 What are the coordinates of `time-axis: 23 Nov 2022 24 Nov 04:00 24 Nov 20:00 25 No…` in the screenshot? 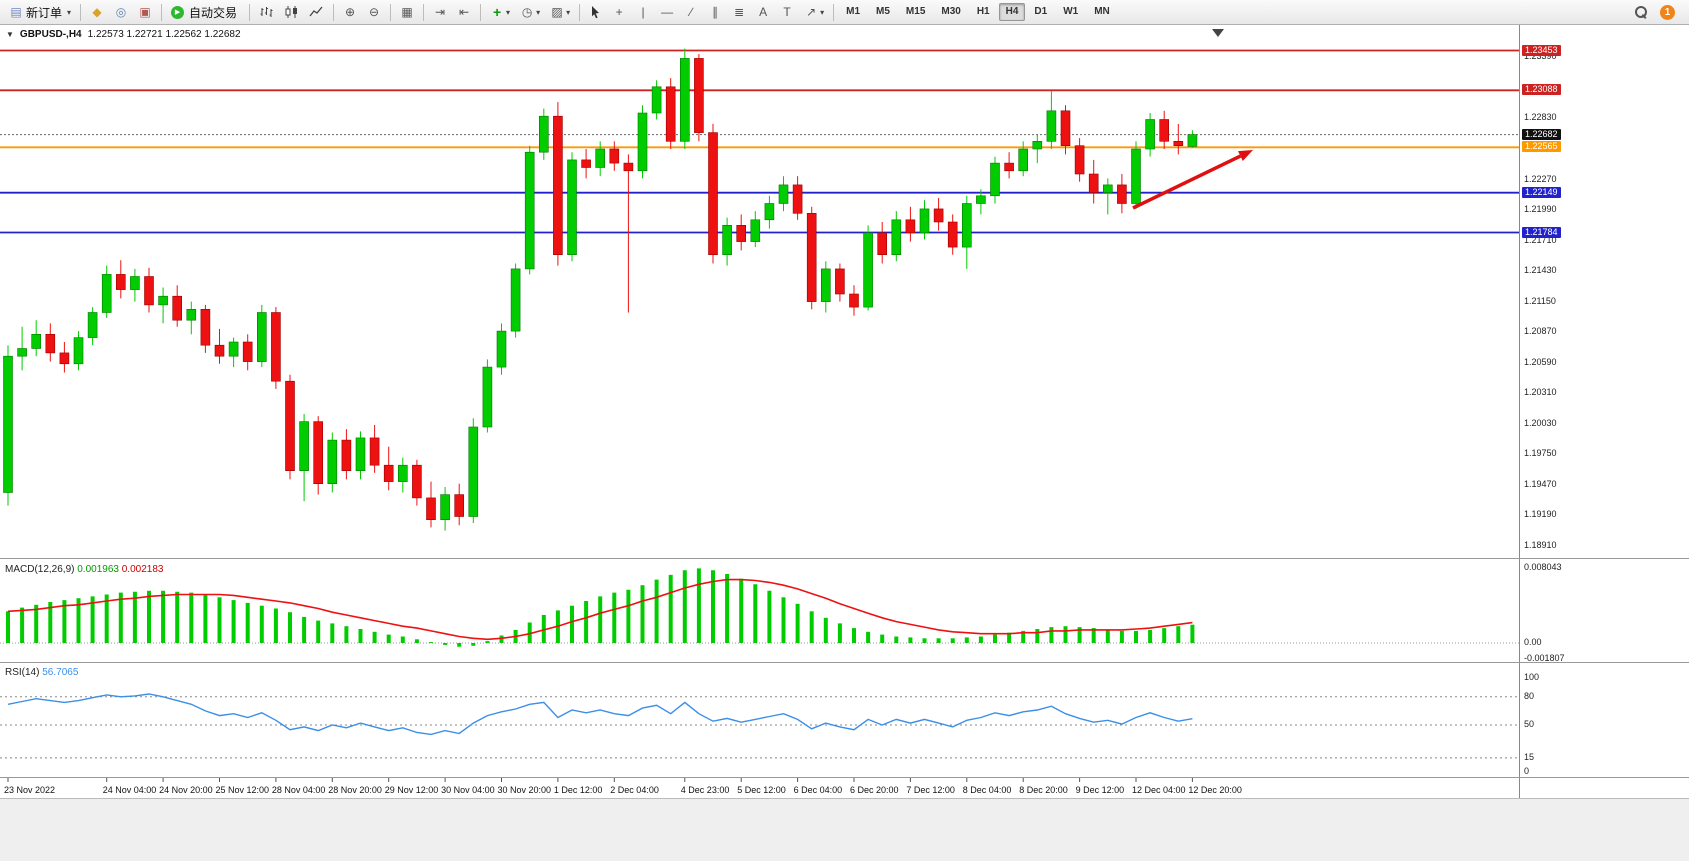 It's located at (623, 786).